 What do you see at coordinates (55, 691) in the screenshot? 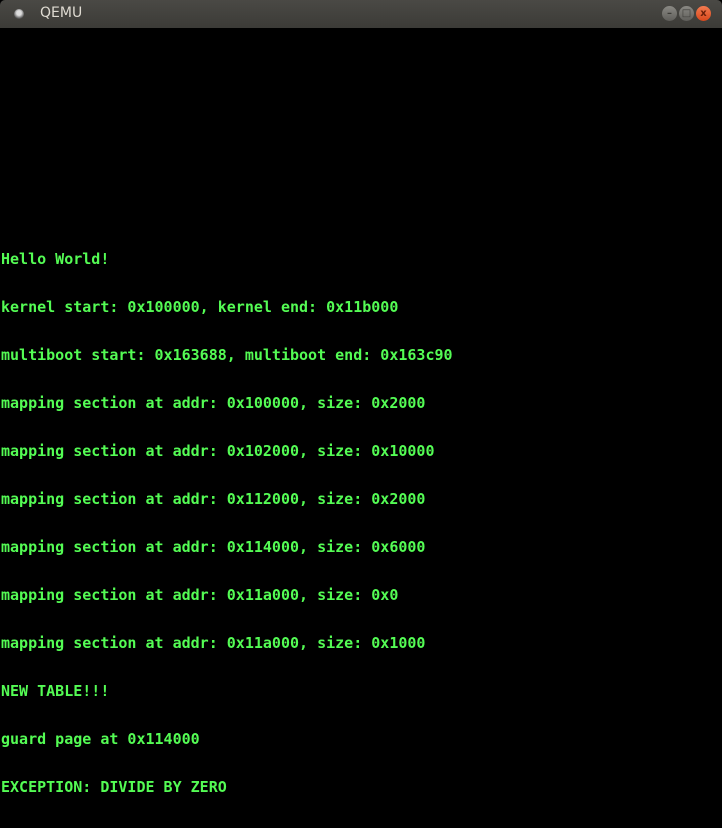
I see `console-line: NEW TABLE!!!` at bounding box center [55, 691].